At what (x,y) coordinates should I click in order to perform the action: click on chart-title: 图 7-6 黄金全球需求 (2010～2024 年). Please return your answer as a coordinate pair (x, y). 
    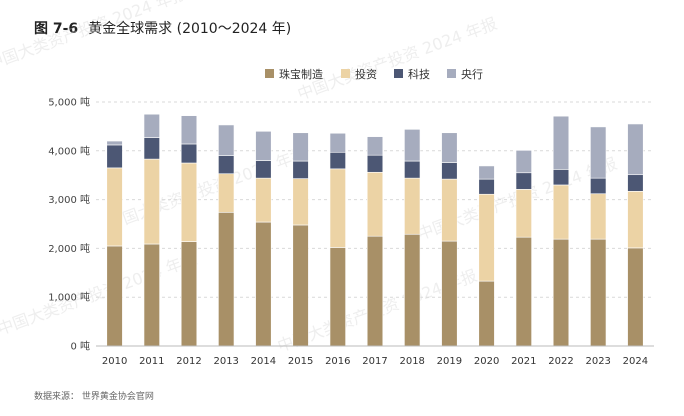
    Looking at the image, I should click on (162, 28).